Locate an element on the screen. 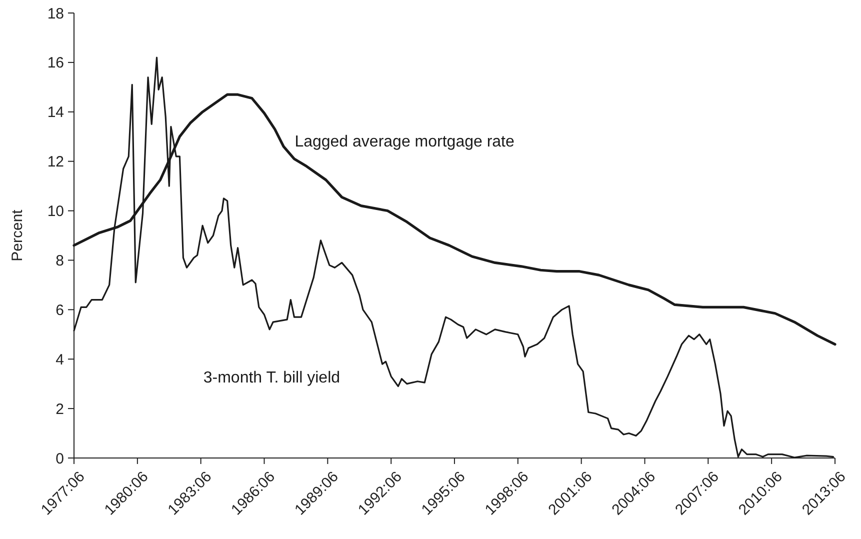 The height and width of the screenshot is (539, 861). y-tick-label: 18 is located at coordinates (55, 13).